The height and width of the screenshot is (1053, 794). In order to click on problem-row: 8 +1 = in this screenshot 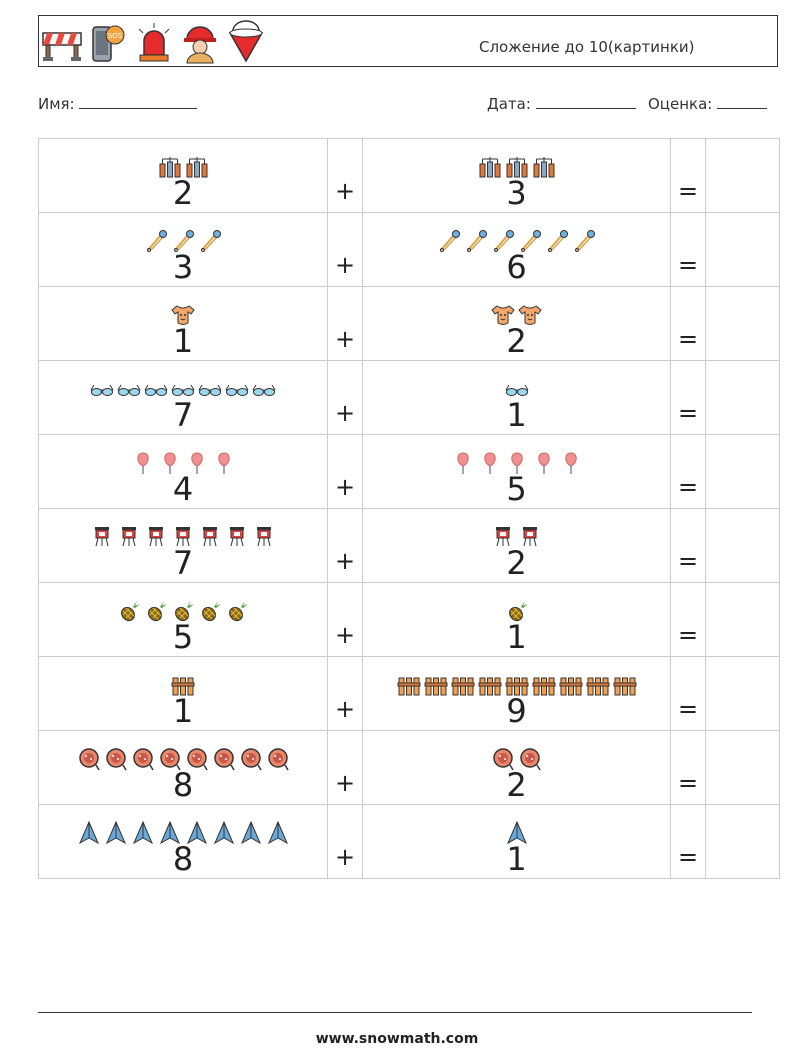, I will do `click(409, 841)`.